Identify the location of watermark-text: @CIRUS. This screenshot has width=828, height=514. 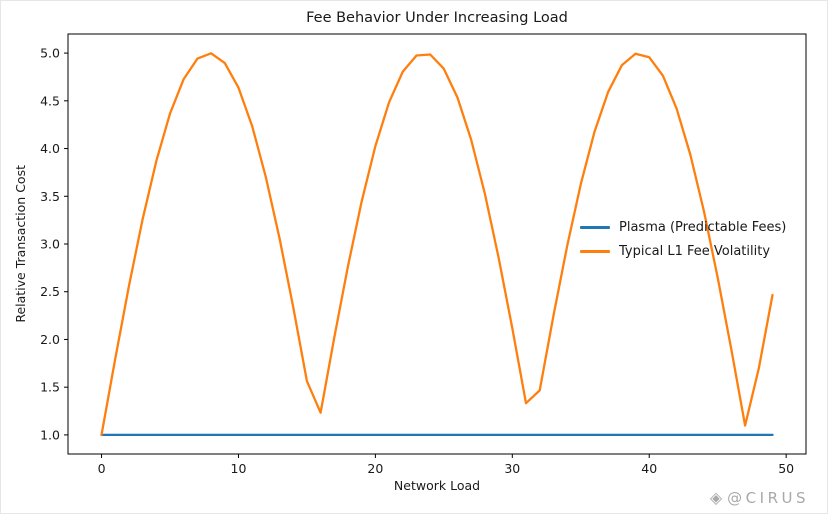
(768, 498).